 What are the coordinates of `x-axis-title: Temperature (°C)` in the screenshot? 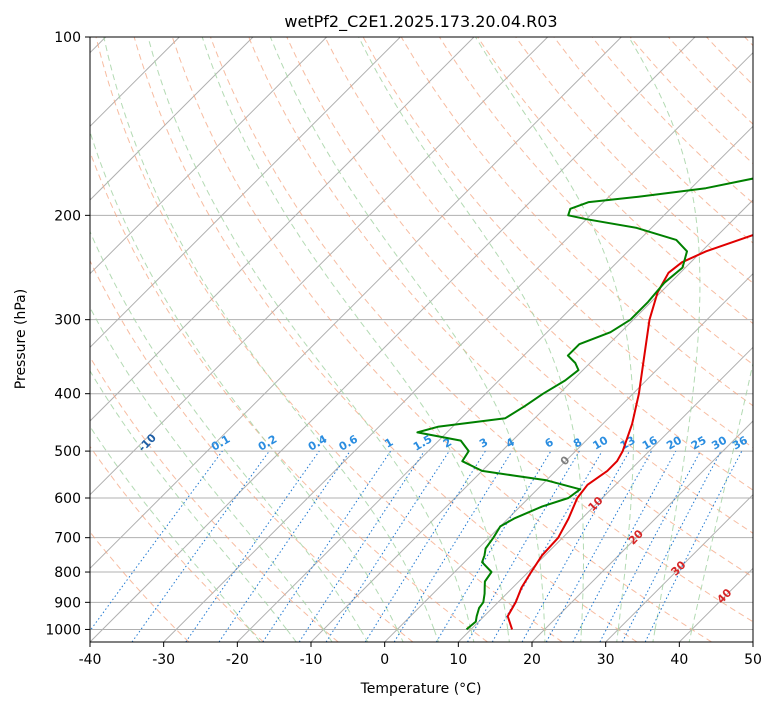 It's located at (421, 689).